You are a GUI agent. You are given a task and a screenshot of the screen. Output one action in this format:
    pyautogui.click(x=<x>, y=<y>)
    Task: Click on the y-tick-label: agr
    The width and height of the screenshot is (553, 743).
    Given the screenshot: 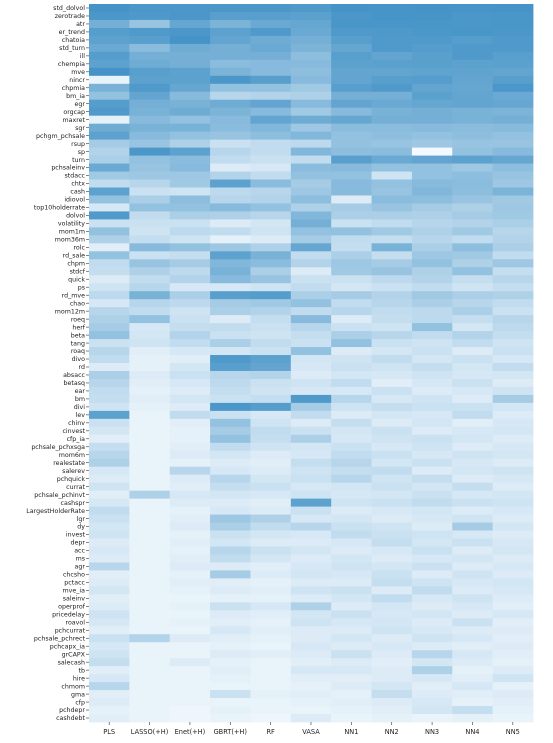 What is the action you would take?
    pyautogui.click(x=80, y=567)
    